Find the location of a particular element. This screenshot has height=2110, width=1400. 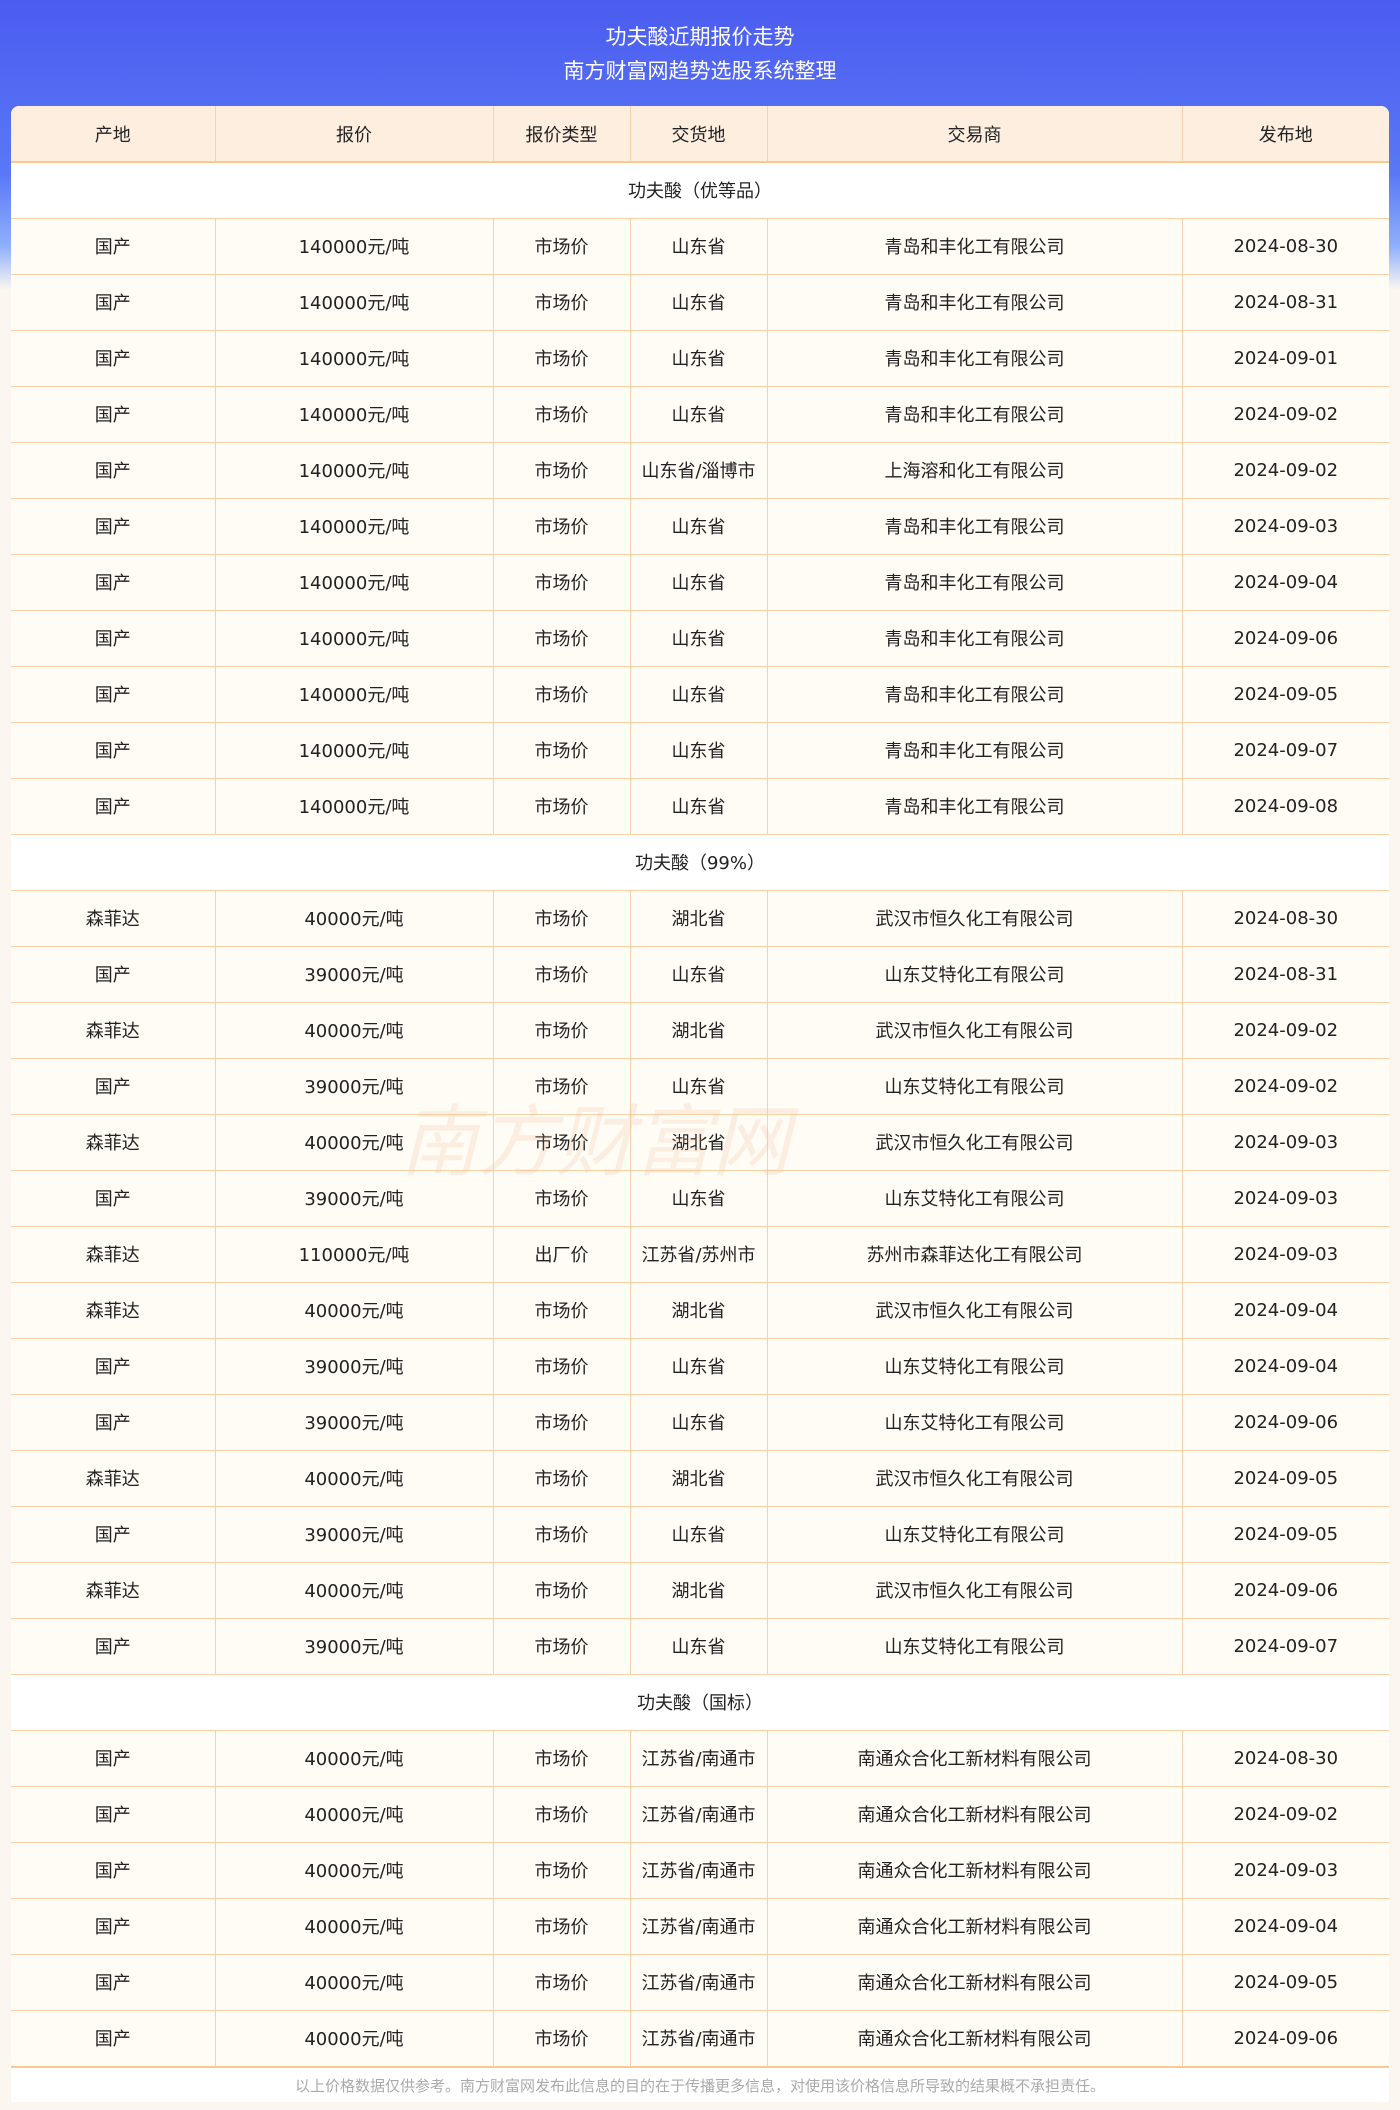

table-row: 森菲达 40000元/吨 市场价 湖北省 武汉市恒久化工有限公司 2024-08-30 is located at coordinates (700, 918).